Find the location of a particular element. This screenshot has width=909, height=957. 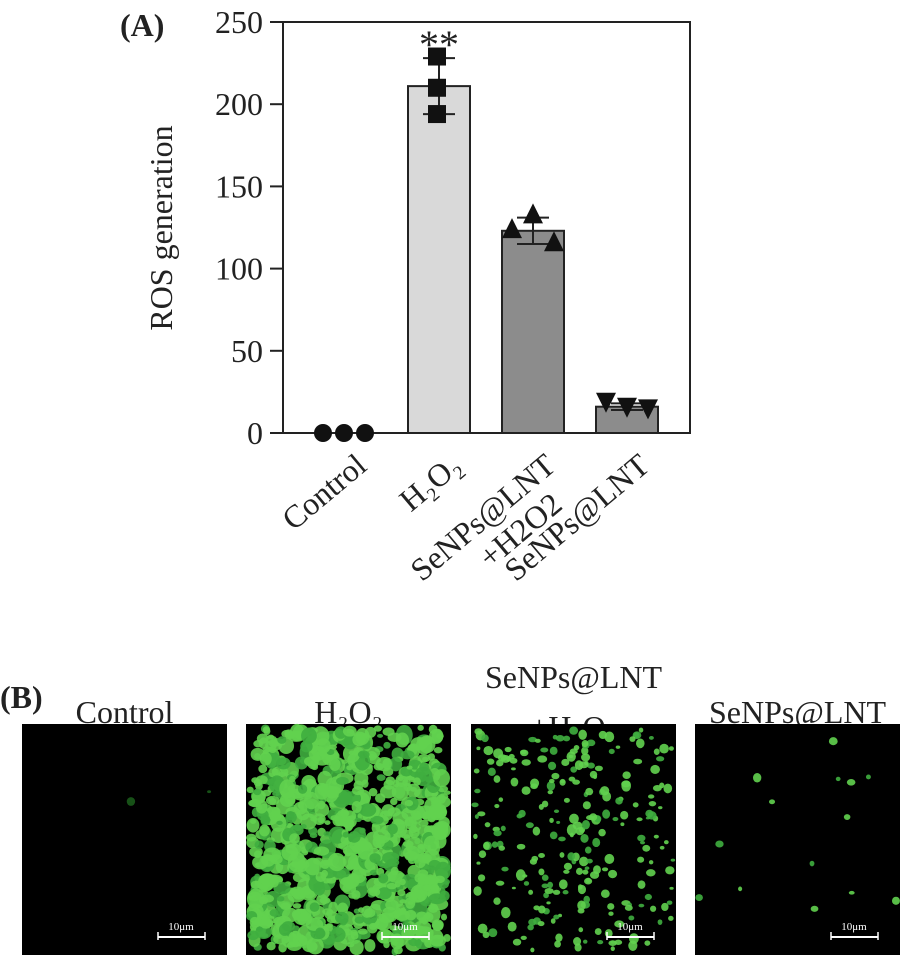

micrograph is located at coordinates (348, 839).